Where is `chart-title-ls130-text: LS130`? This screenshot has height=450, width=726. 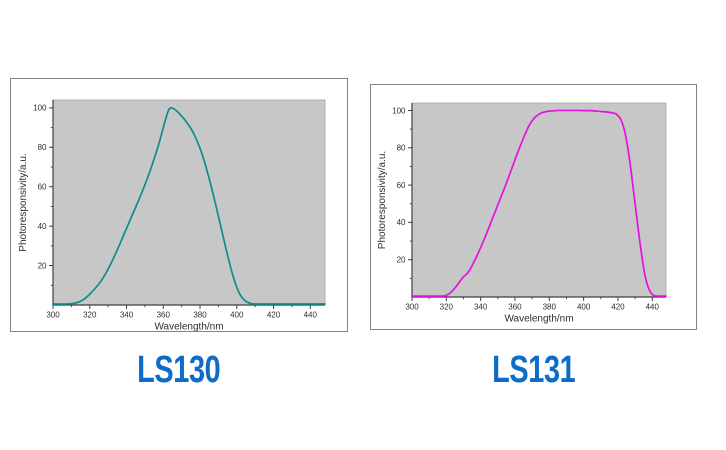
chart-title-ls130-text: LS130 is located at coordinates (179, 370).